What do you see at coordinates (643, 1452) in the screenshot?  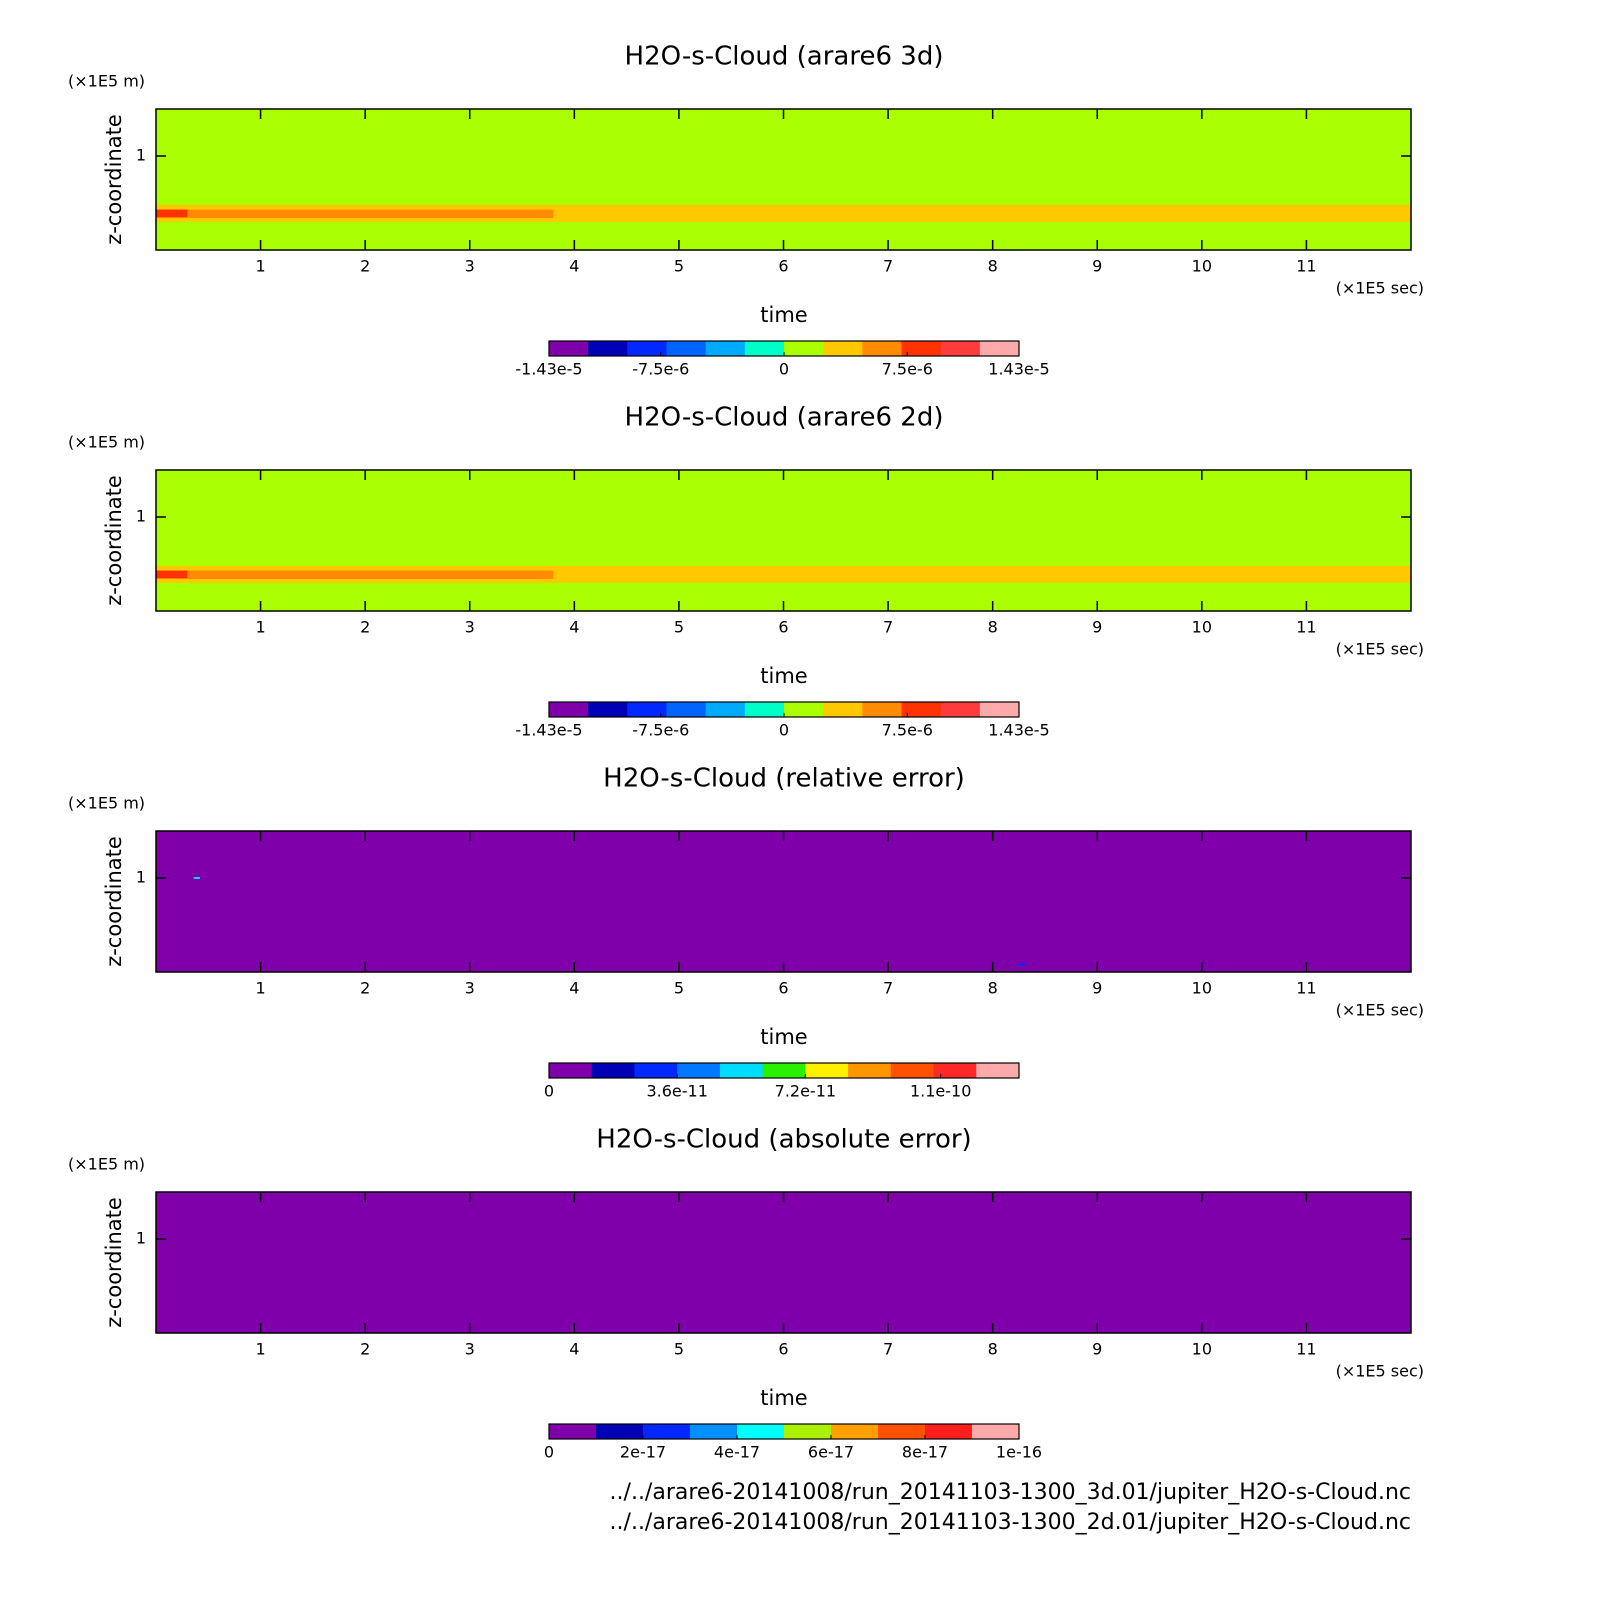 I see `colorbar-tick-label: 2e-17` at bounding box center [643, 1452].